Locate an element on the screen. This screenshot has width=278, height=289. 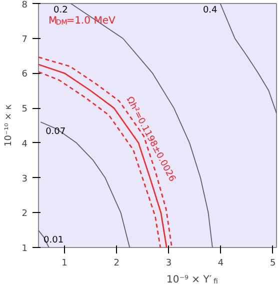
x-tick-label: 1 is located at coordinates (65, 263).